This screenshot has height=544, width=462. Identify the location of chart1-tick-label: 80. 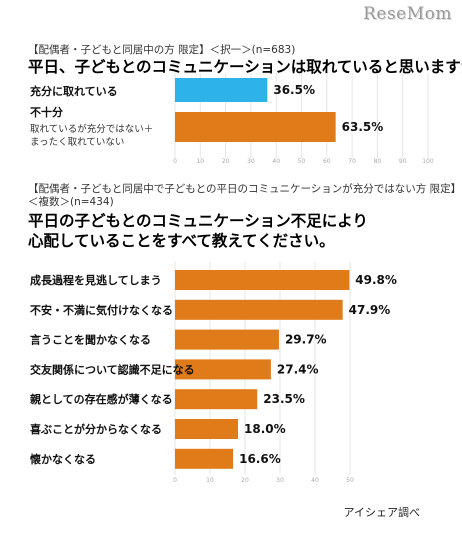
(378, 161).